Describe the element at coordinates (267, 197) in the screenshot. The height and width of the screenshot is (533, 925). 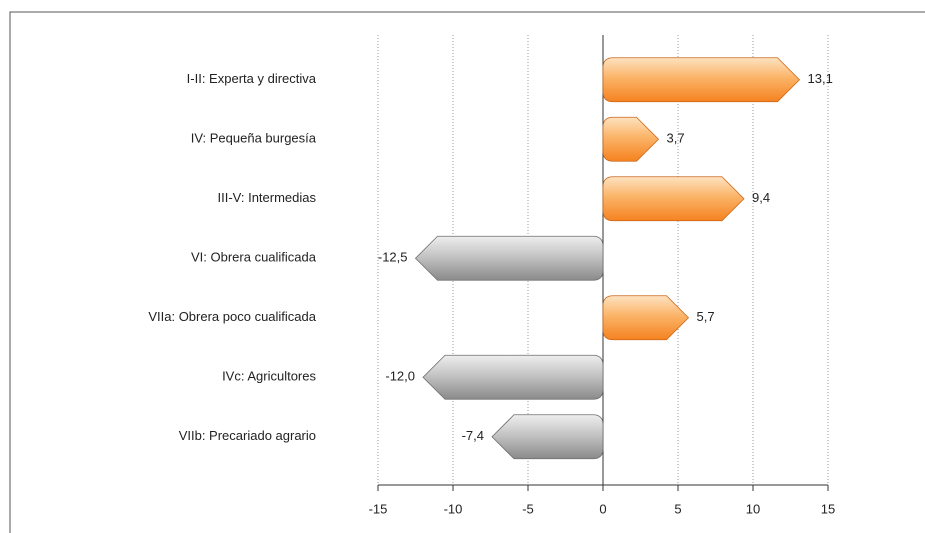
I see `y-tick-label: III-V: Intermedias` at that location.